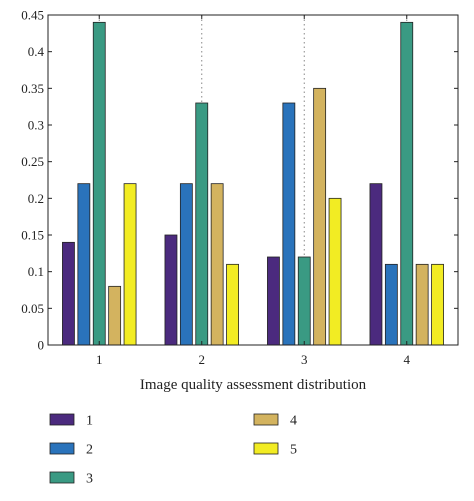 This screenshot has width=474, height=501. Describe the element at coordinates (407, 359) in the screenshot. I see `x-tick-label: 4` at that location.